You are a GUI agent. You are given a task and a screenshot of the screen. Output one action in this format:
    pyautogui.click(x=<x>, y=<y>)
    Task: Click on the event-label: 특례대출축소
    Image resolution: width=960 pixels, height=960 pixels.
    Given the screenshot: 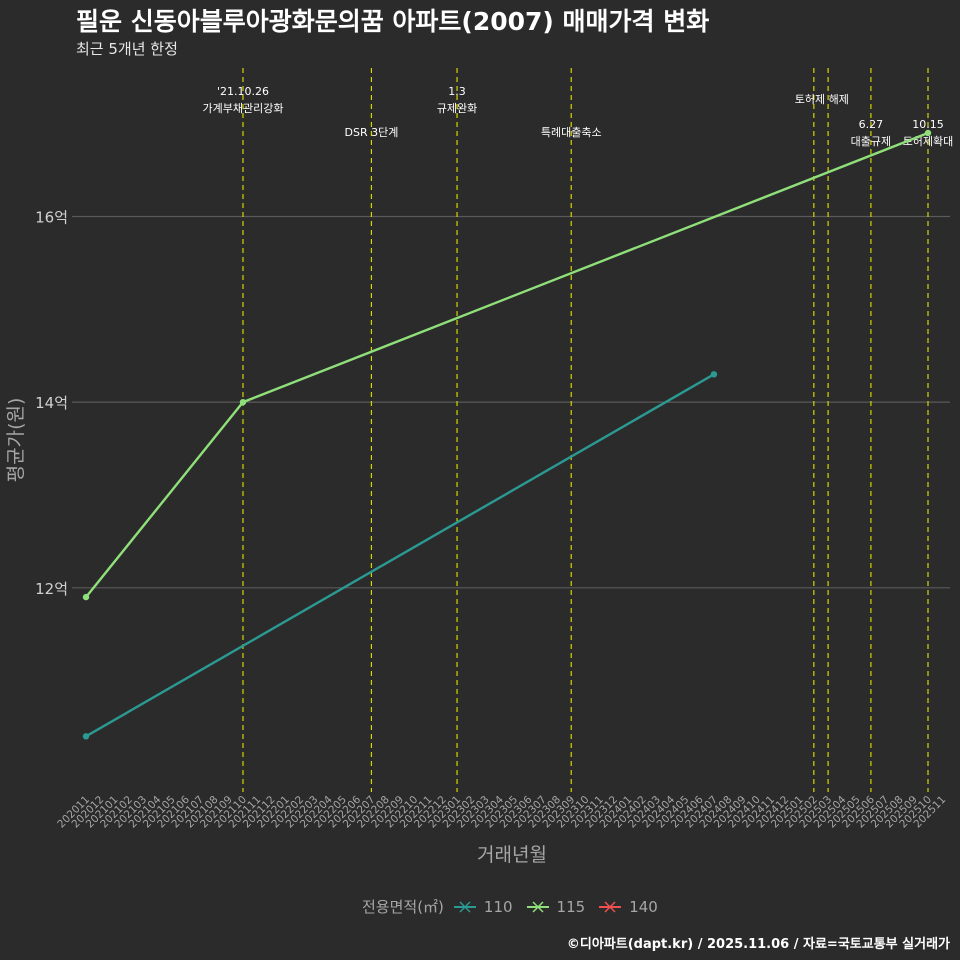 What is the action you would take?
    pyautogui.click(x=571, y=132)
    